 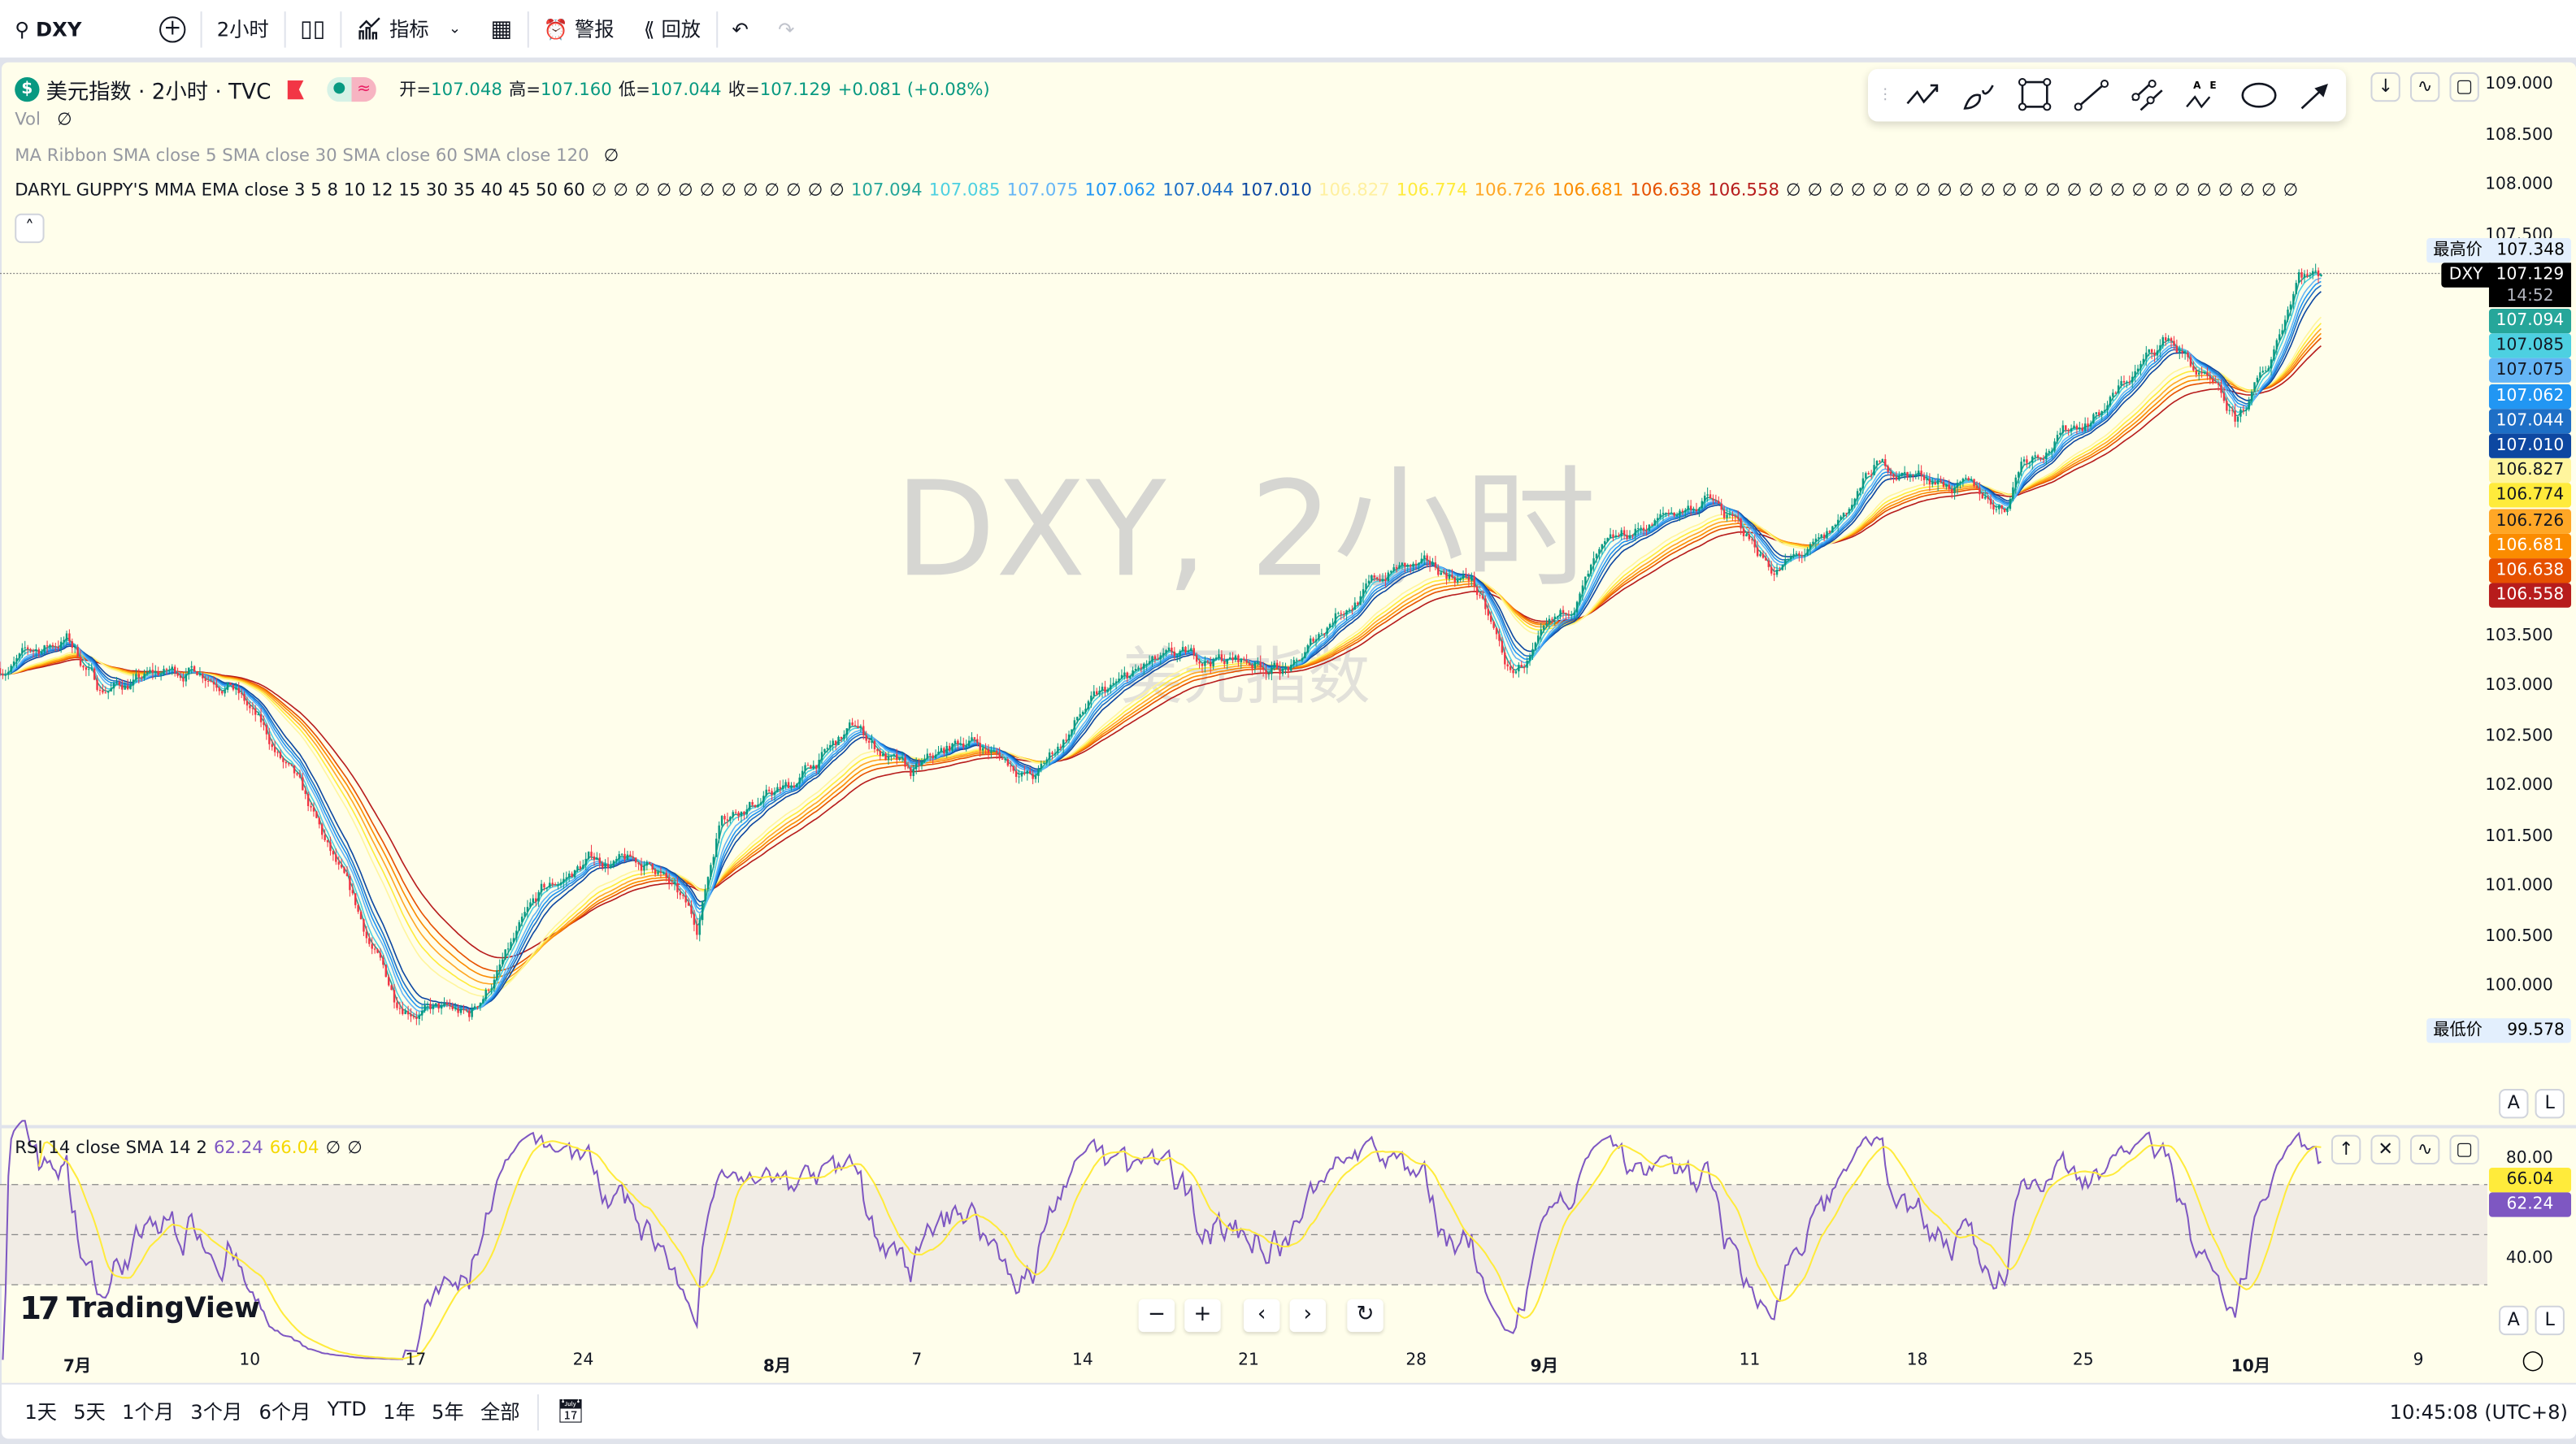 What do you see at coordinates (455, 28) in the screenshot?
I see `chevron-down-icon: ⌄` at bounding box center [455, 28].